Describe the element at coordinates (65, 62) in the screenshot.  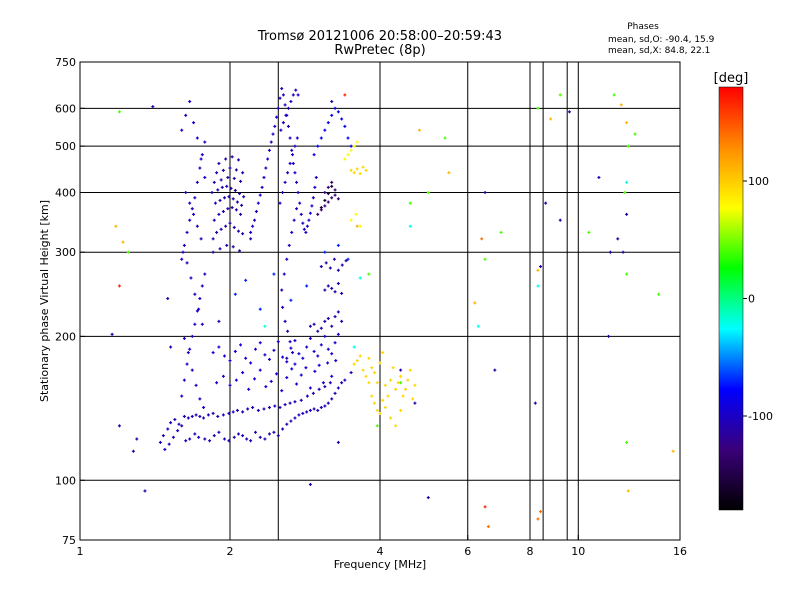
I see `y-tick-label: 750` at that location.